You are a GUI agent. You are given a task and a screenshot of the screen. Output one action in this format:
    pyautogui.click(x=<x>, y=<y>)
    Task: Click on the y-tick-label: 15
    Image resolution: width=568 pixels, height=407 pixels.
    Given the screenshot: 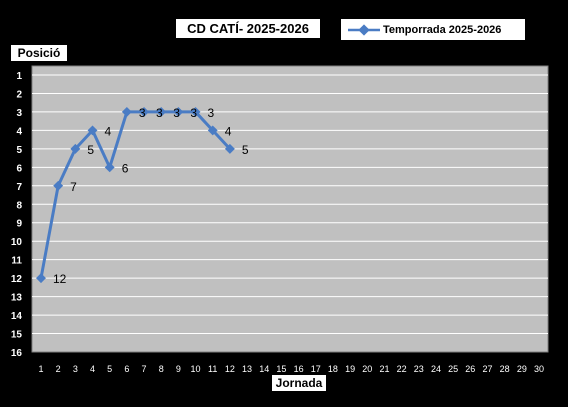 What is the action you would take?
    pyautogui.click(x=17, y=335)
    